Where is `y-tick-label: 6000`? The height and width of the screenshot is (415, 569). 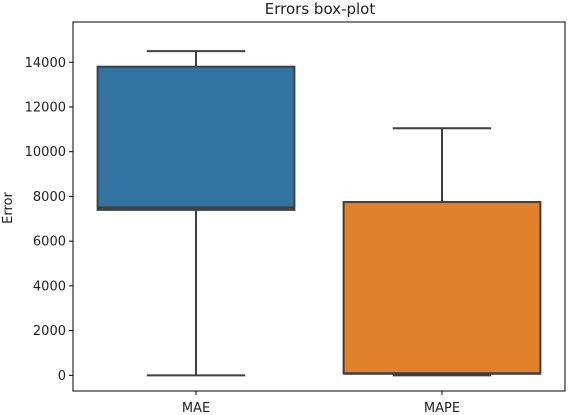
y-tick-label: 6000 is located at coordinates (49, 242).